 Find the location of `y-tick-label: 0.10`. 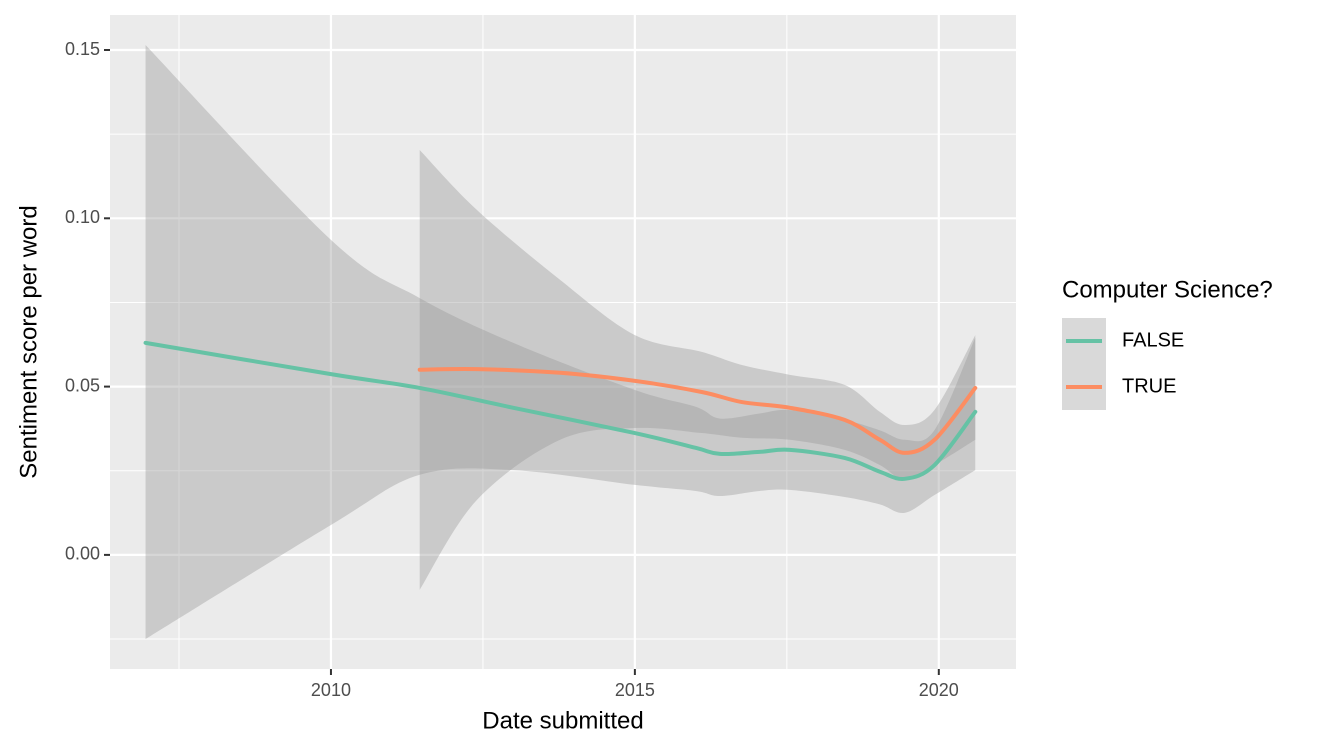

y-tick-label: 0.10 is located at coordinates (82, 217).